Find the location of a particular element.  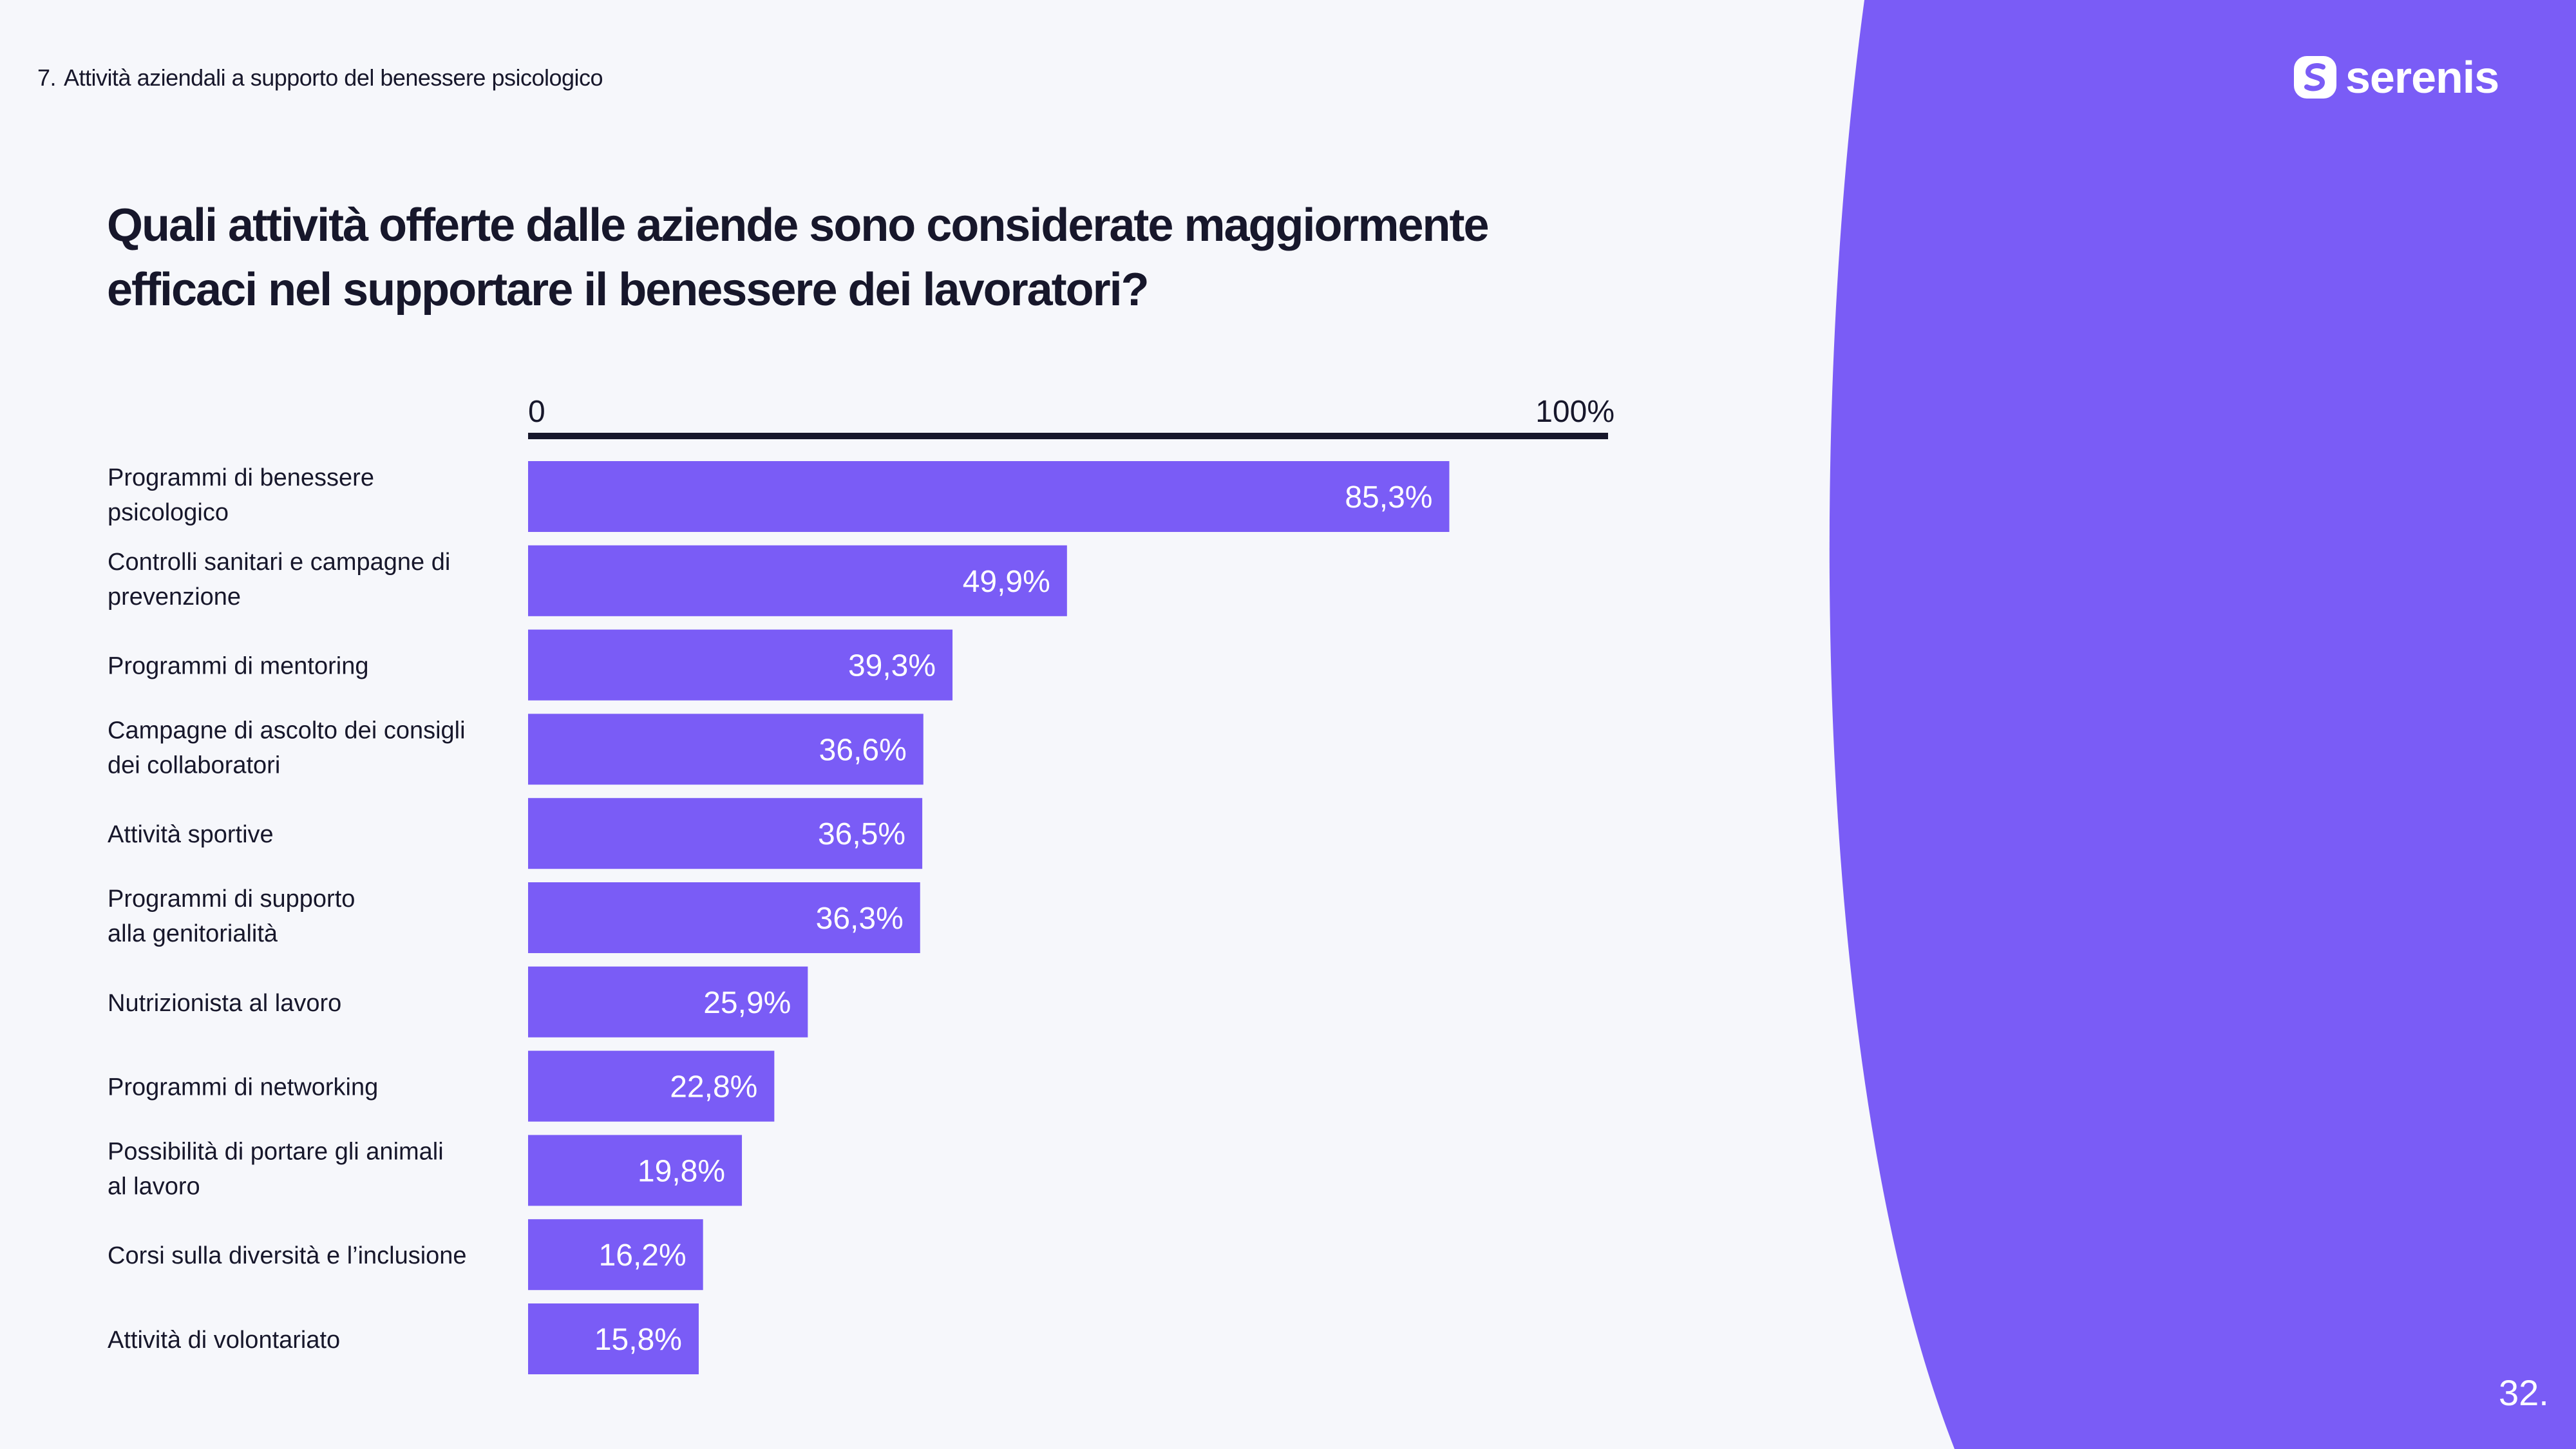

category-label-line: Programmi di mentoring is located at coordinates (238, 666).